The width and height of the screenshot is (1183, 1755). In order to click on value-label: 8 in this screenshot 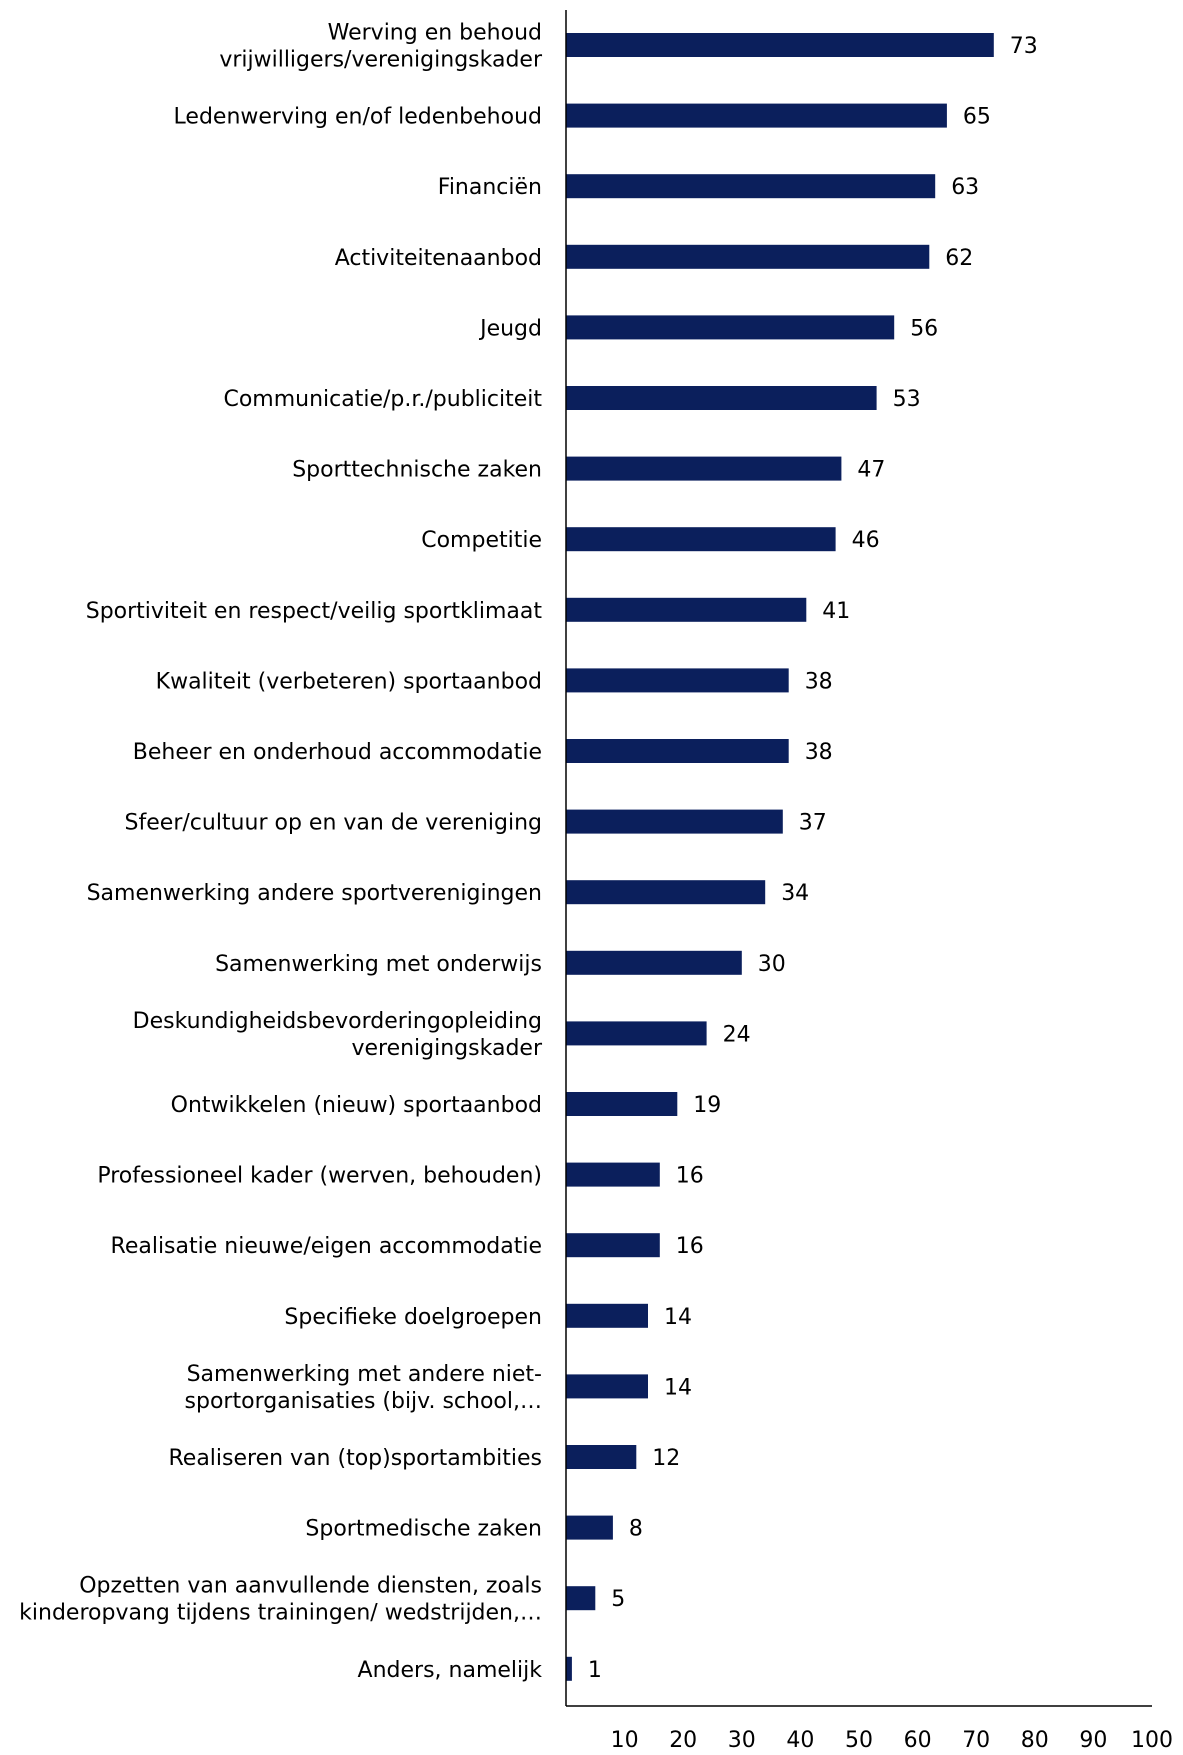, I will do `click(636, 1529)`.